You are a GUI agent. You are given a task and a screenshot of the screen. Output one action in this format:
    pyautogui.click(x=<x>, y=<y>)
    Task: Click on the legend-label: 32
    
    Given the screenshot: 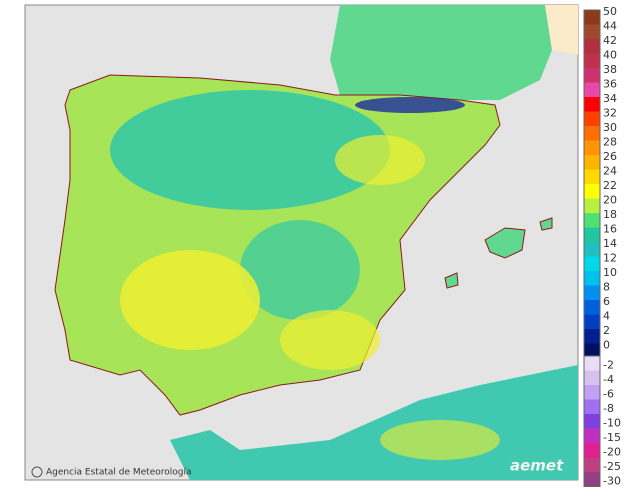 What is the action you would take?
    pyautogui.click(x=610, y=113)
    